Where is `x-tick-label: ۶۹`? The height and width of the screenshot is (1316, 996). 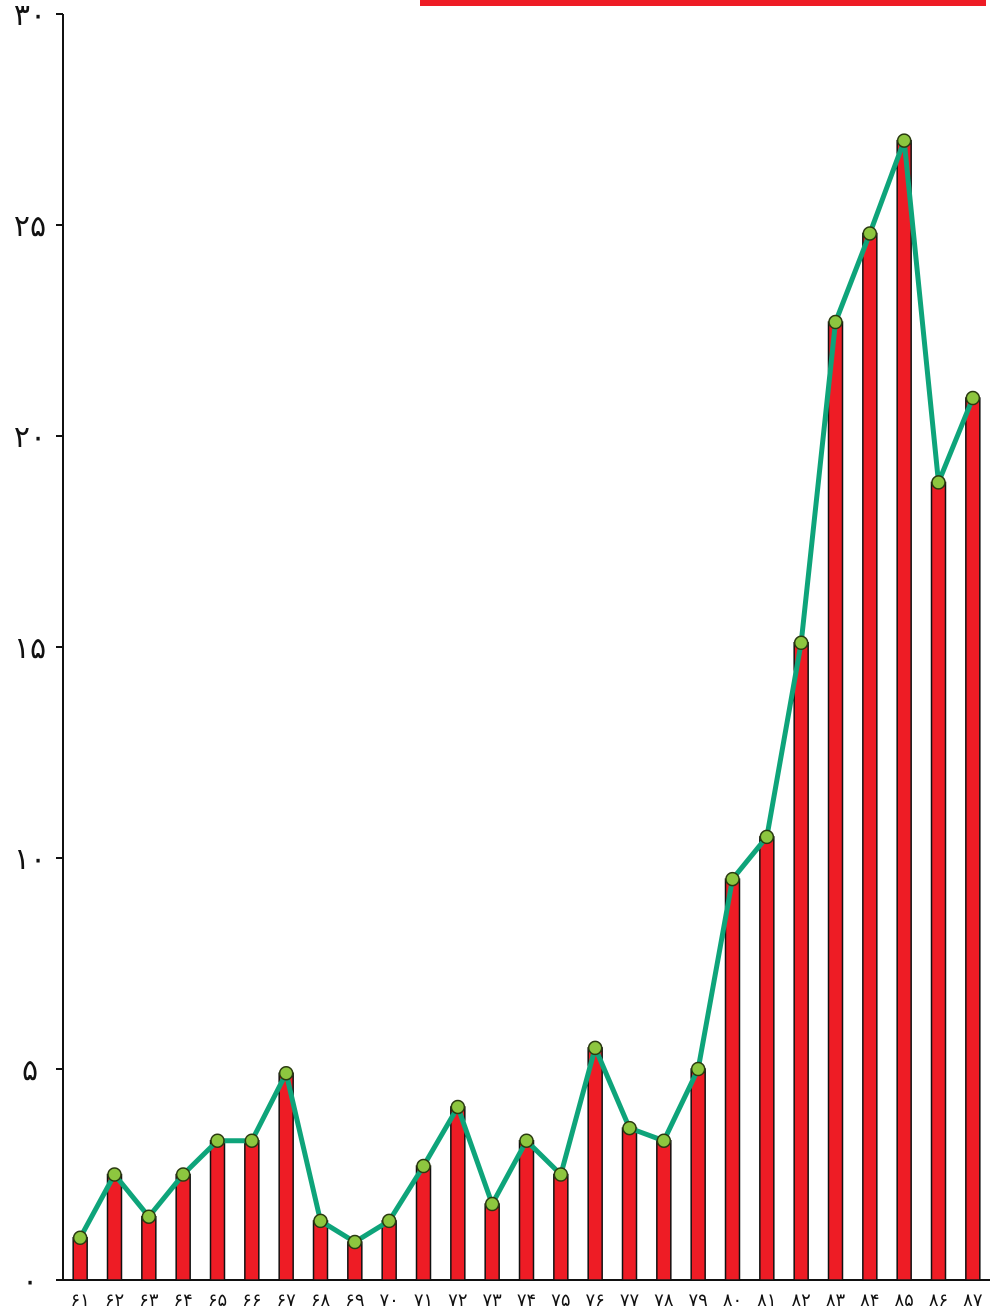
x-tick-label: ۶۹ is located at coordinates (354, 1300).